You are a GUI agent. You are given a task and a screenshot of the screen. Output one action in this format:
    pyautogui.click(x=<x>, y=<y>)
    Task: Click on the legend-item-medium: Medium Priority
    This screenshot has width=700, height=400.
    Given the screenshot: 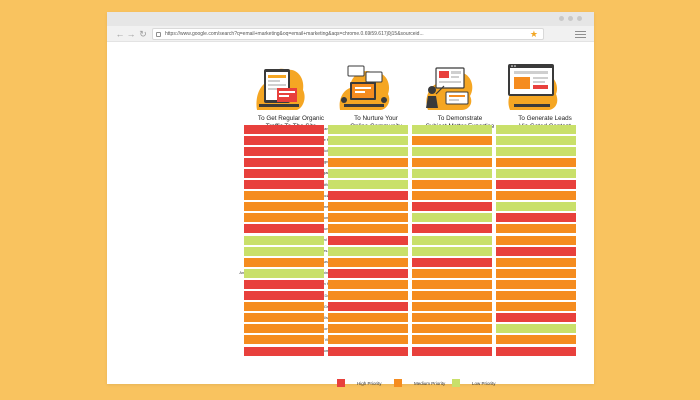 What is the action you would take?
    pyautogui.click(x=419, y=383)
    